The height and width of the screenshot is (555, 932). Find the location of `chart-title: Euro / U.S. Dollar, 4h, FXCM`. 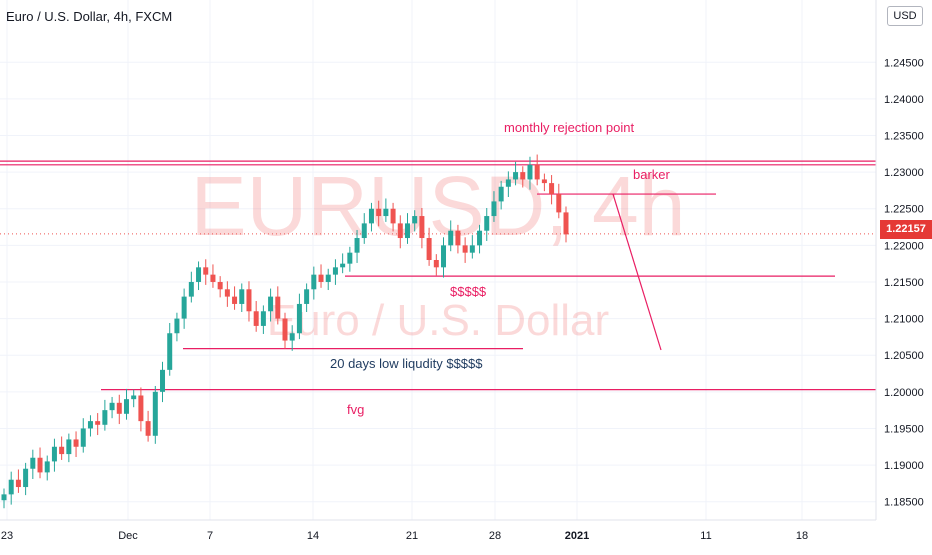

chart-title: Euro / U.S. Dollar, 4h, FXCM is located at coordinates (89, 16).